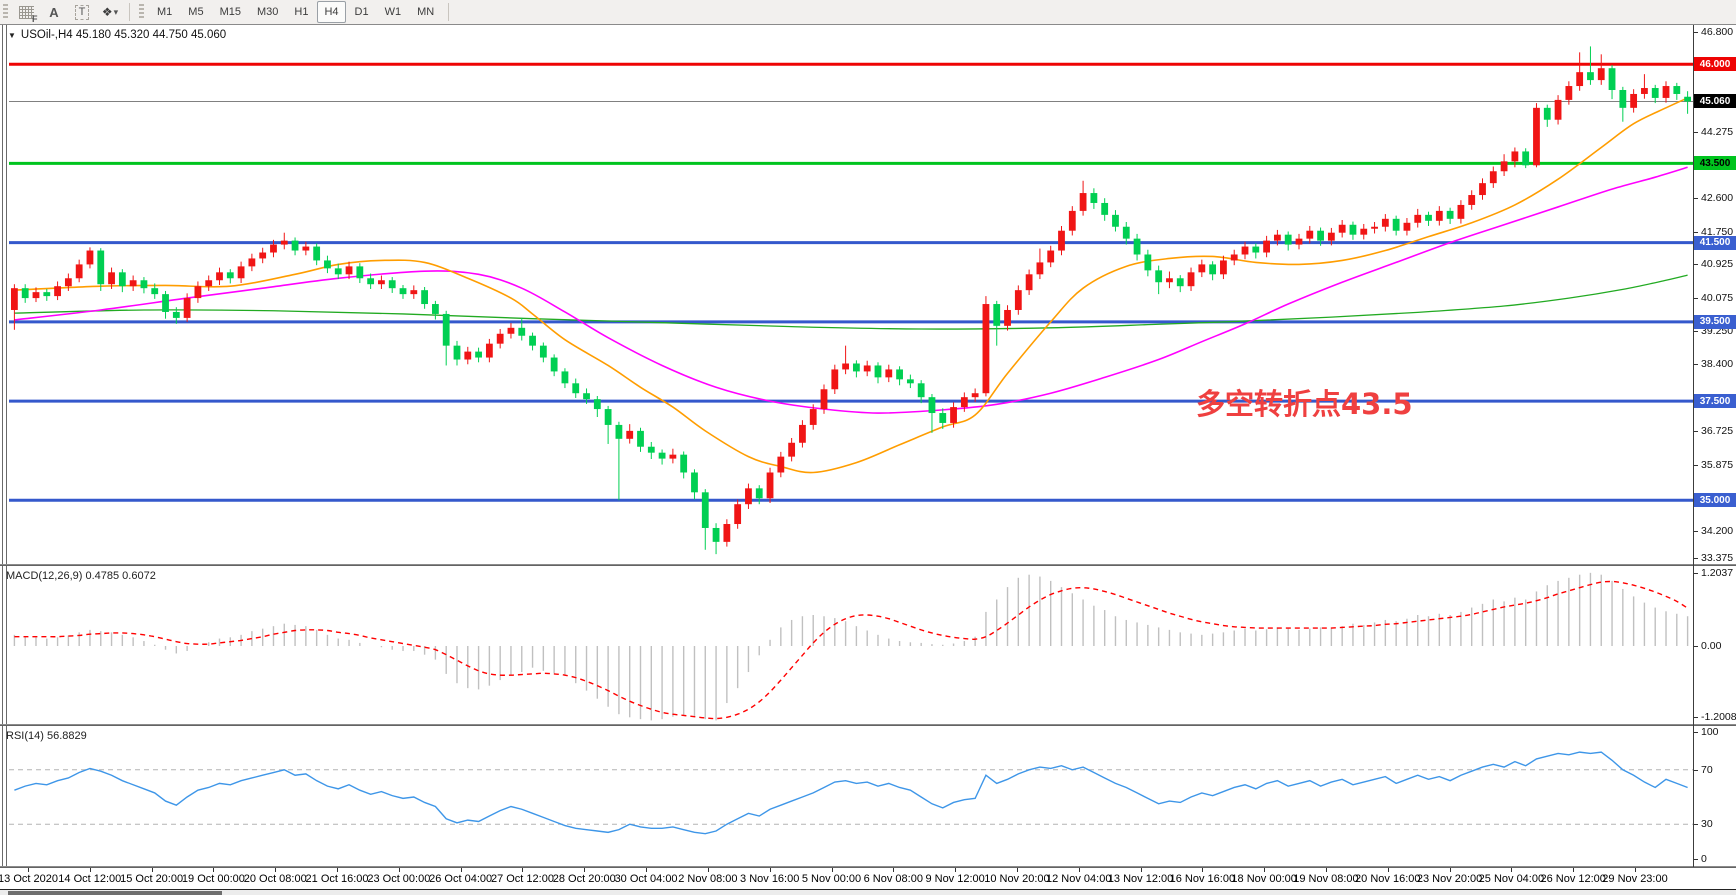  I want to click on rsi-label: RSI(14) 56.8829, so click(46, 736).